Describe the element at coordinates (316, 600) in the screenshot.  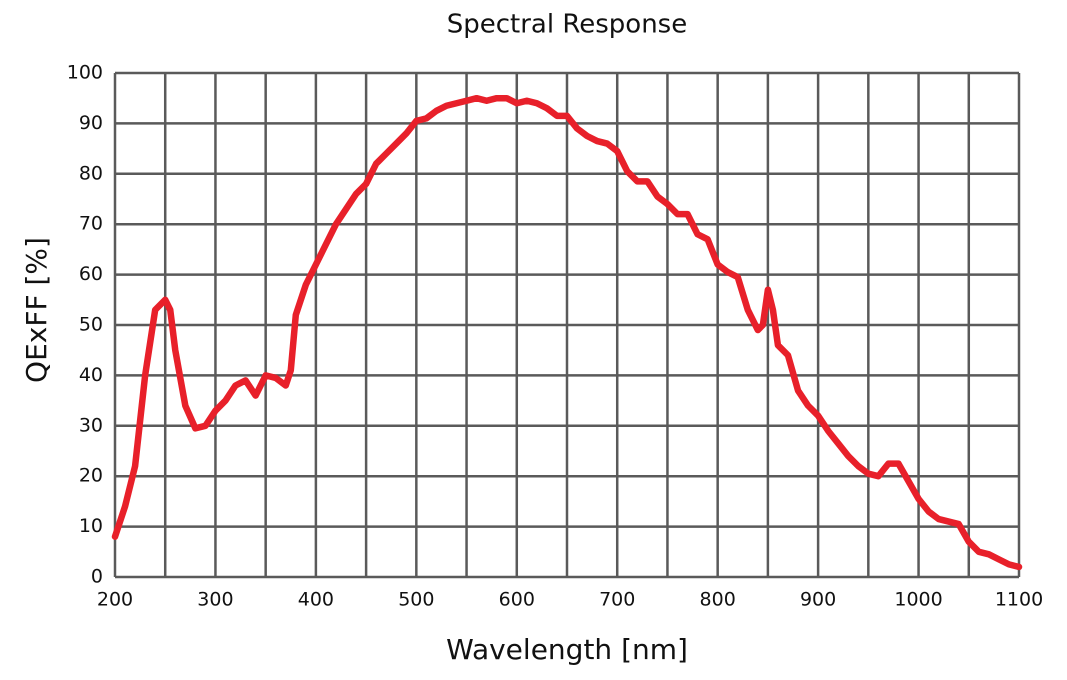
I see `x-tick-label: 400` at that location.